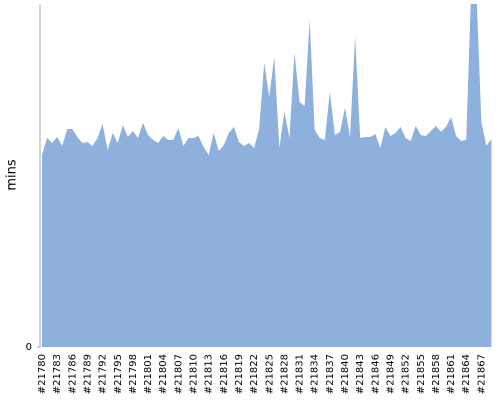 This screenshot has width=500, height=400. I want to click on x-tick-label: #21795, so click(118, 374).